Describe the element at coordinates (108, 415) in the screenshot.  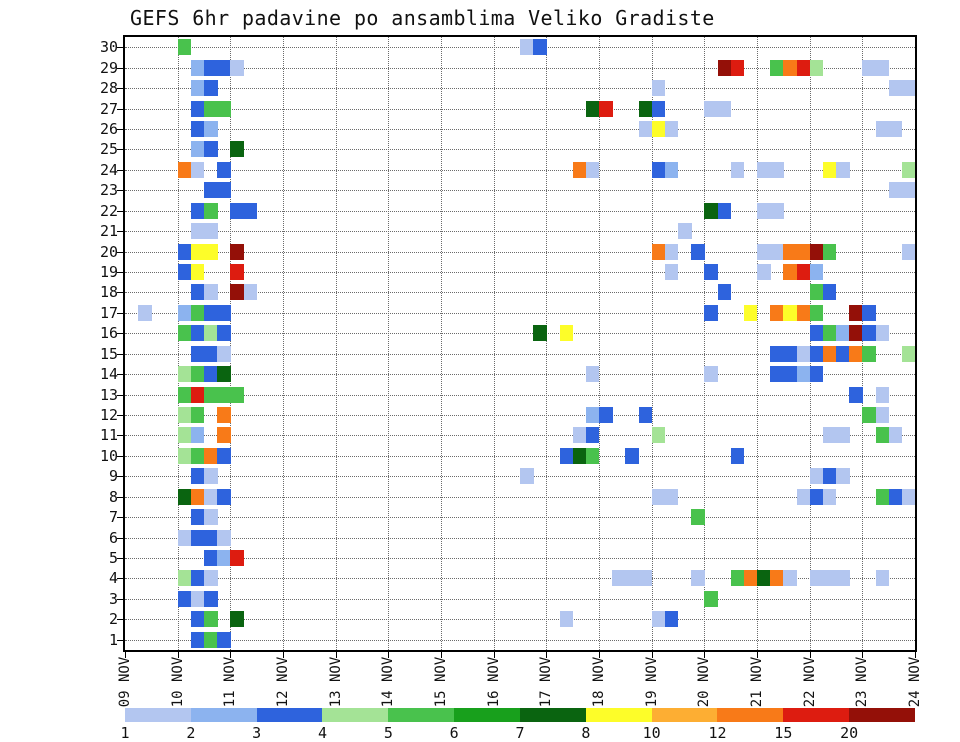
I see `y-axis-label: 12` at that location.